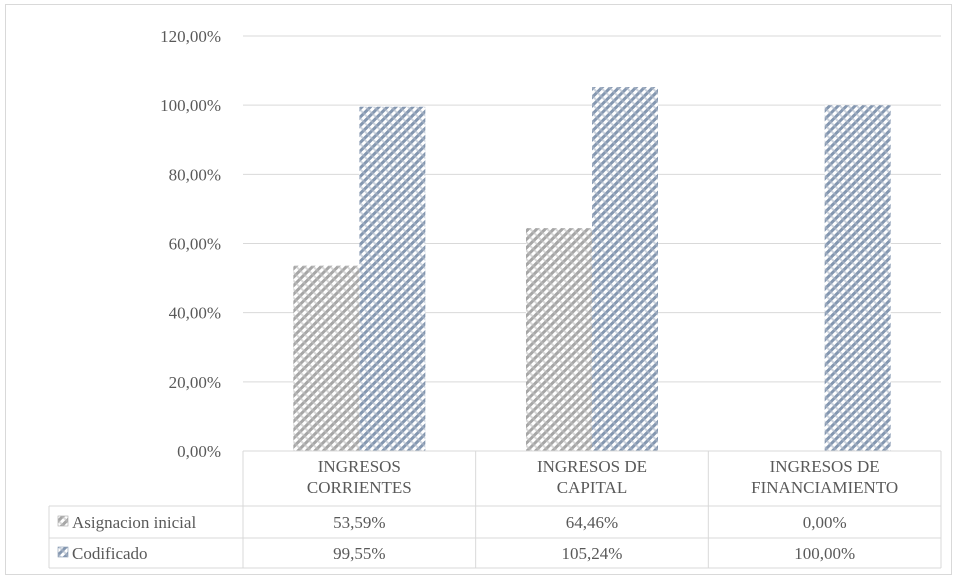  Describe the element at coordinates (359, 487) in the screenshot. I see `category-label: CORRIENTES` at that location.